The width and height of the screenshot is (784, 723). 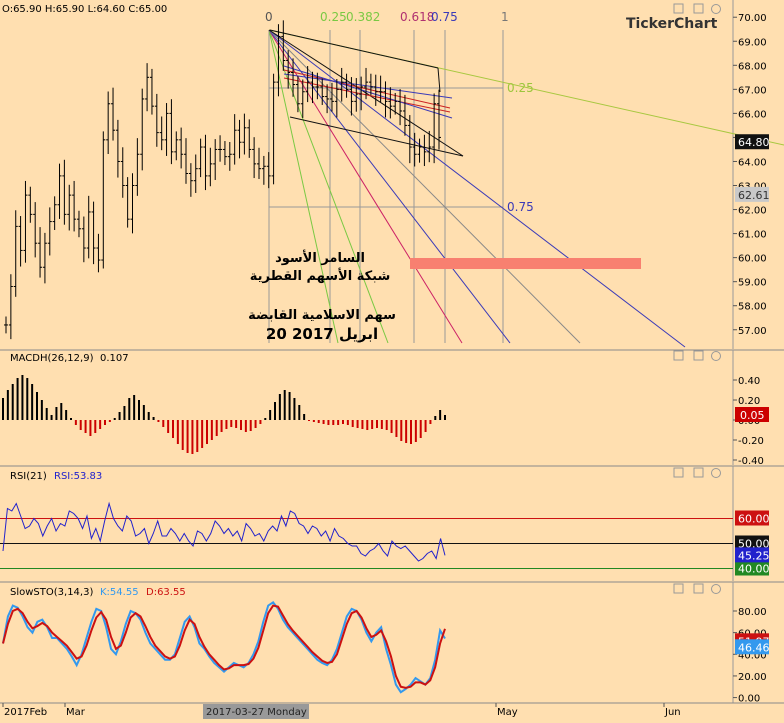 I want to click on stoch-tick-label: 40.00, so click(x=752, y=655).